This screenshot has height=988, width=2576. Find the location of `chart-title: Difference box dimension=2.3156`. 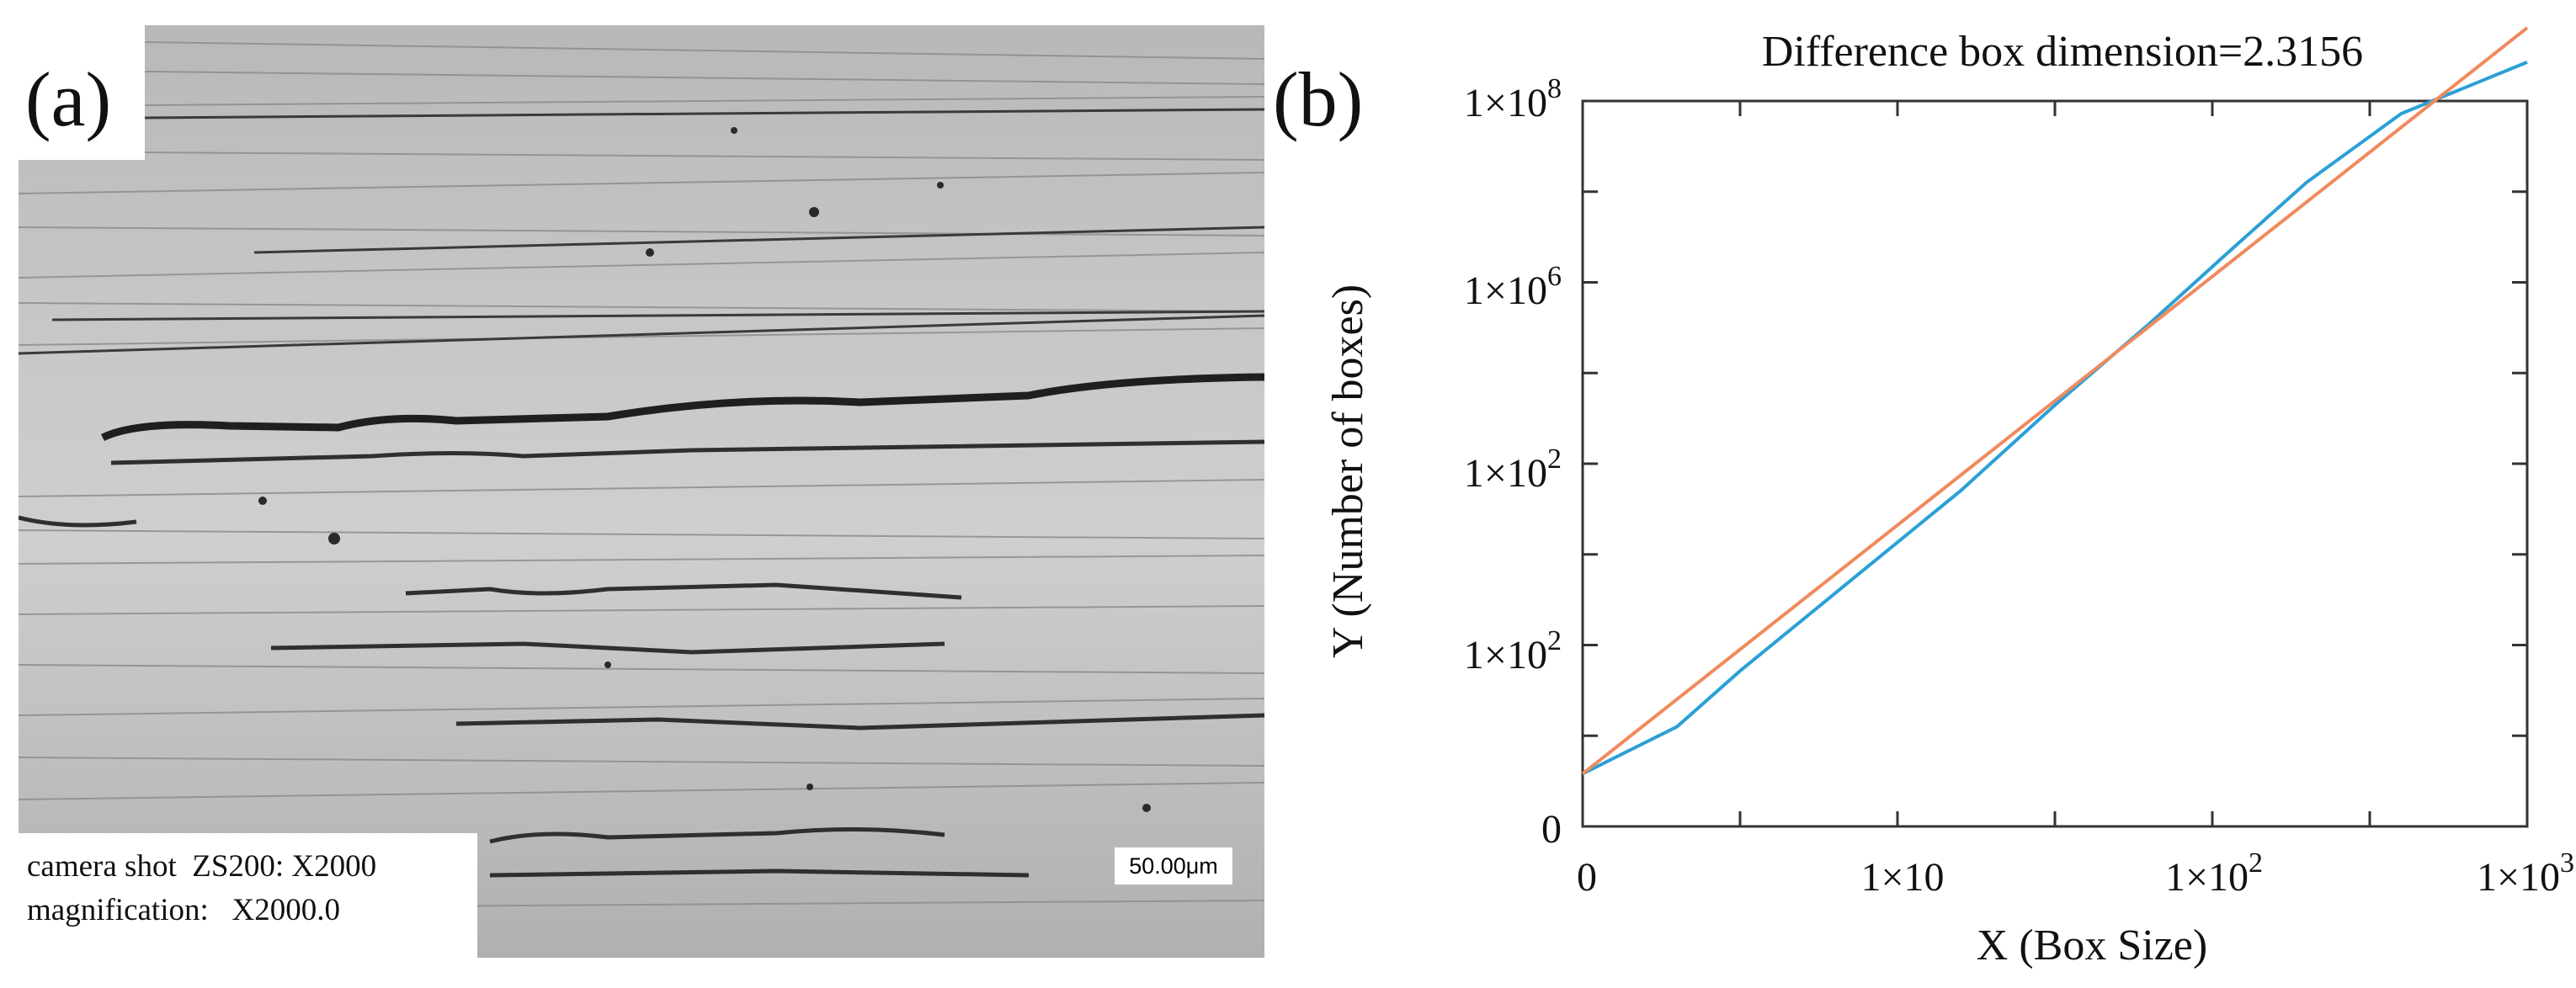

chart-title: Difference box dimension=2.3156 is located at coordinates (2062, 52).